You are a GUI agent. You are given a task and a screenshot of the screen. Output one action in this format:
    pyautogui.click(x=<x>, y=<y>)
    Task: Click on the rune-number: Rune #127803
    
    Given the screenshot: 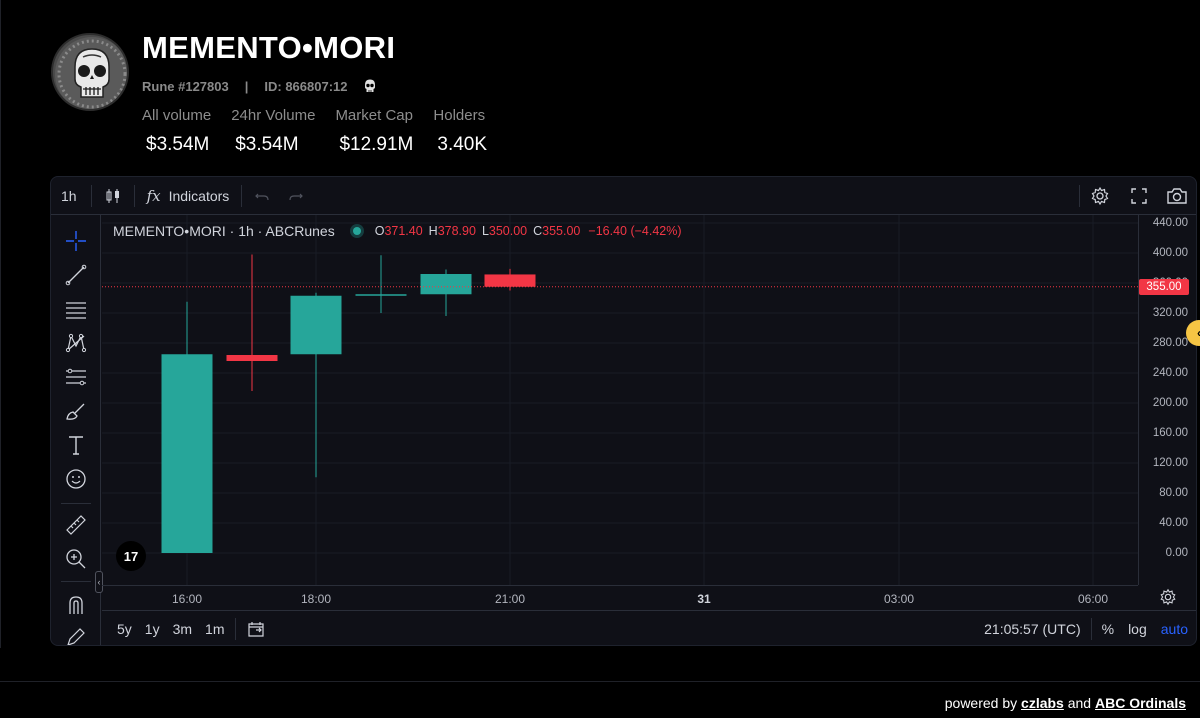 What is the action you would take?
    pyautogui.click(x=185, y=86)
    